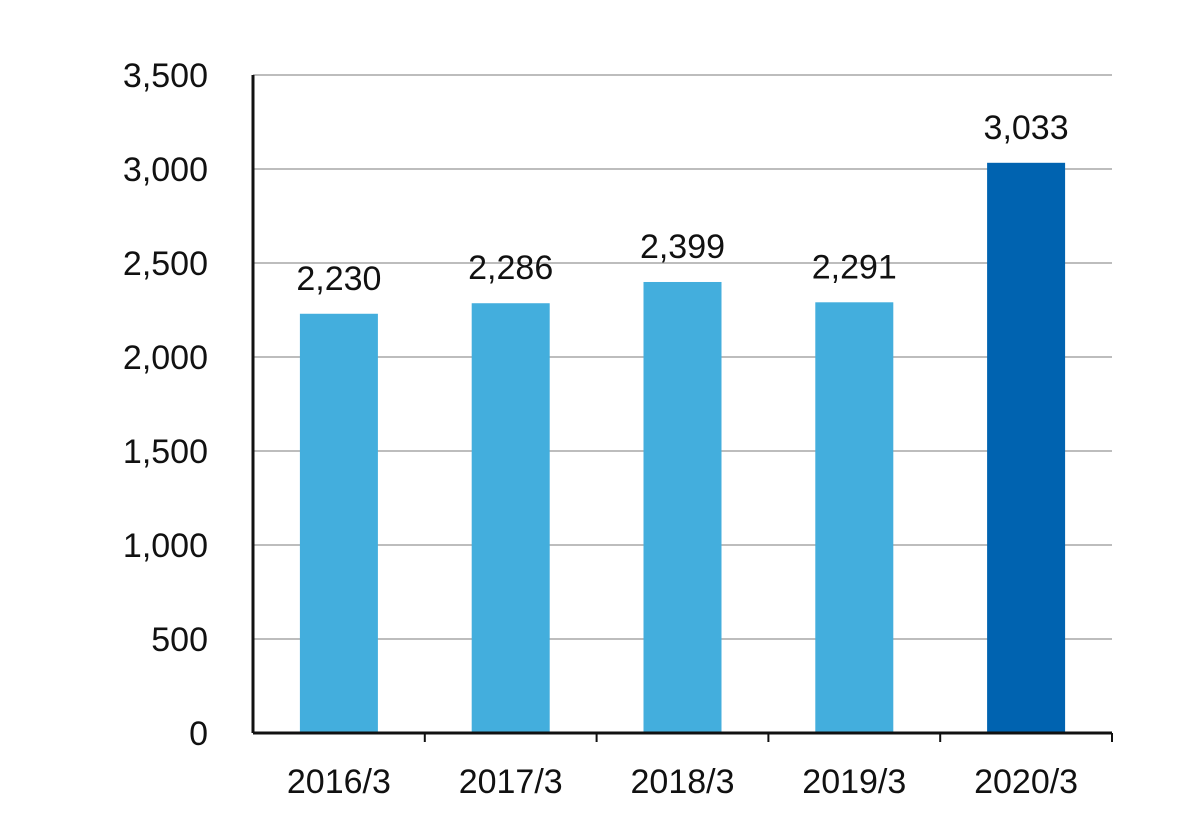 Image resolution: width=1182 pixels, height=824 pixels. Describe the element at coordinates (854, 782) in the screenshot. I see `x-tick-label: 2019/3` at that location.